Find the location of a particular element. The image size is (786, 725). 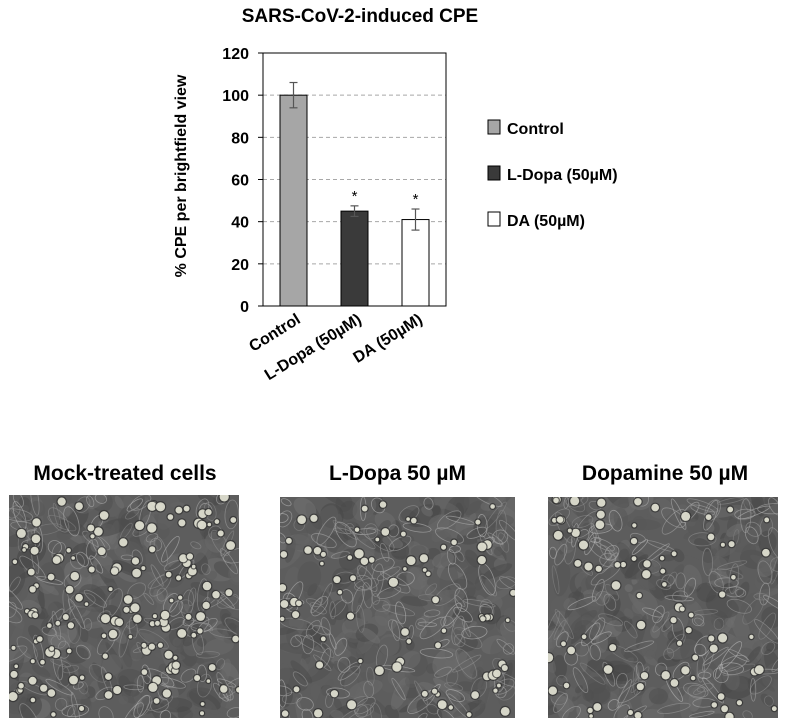

y-axis-label: % CPE per brightfield view is located at coordinates (181, 175).